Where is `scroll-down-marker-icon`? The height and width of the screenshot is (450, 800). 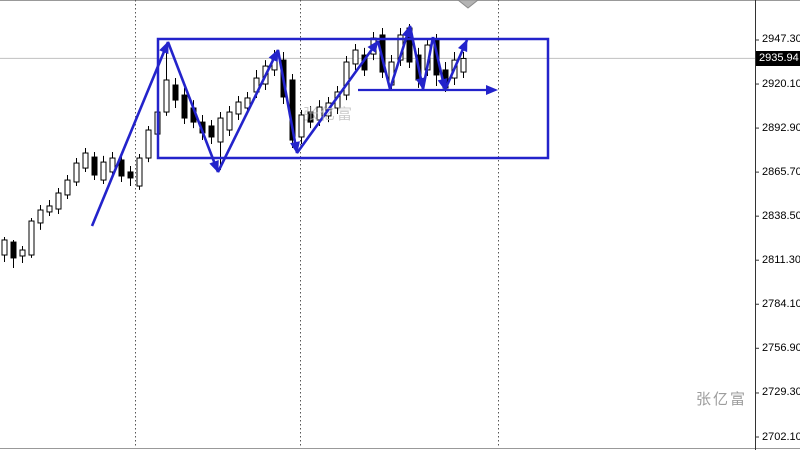 scroll-down-marker-icon is located at coordinates (468, 4).